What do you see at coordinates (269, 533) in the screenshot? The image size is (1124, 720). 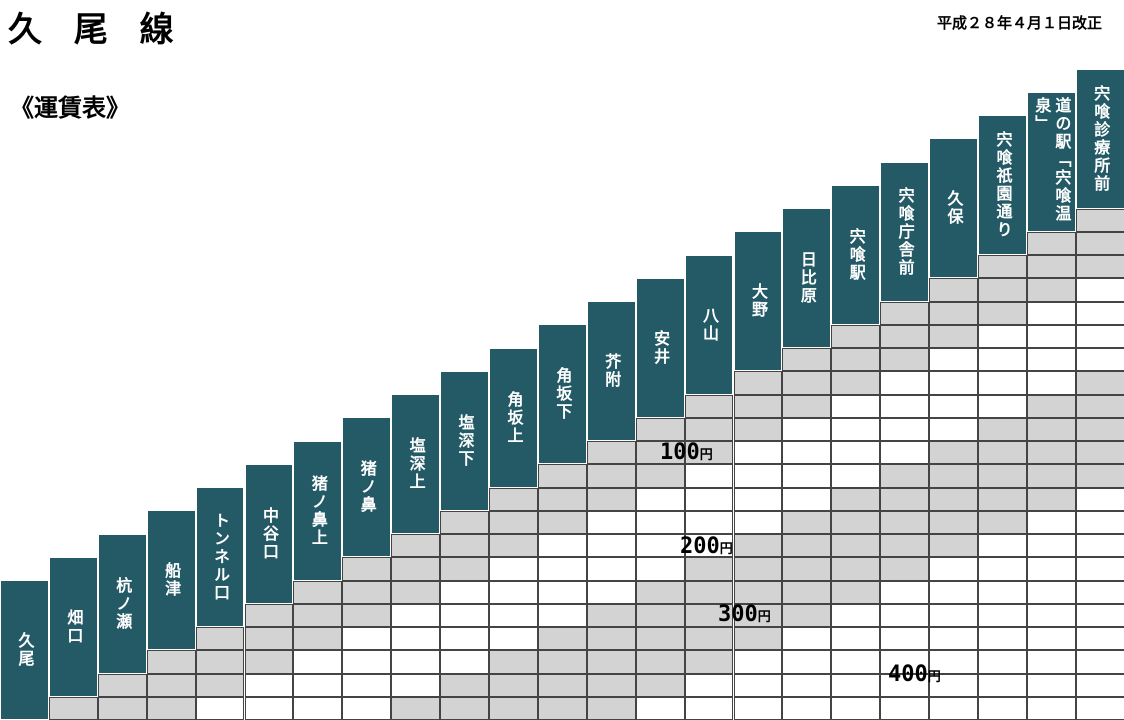 I see `station-header: 中谷口` at bounding box center [269, 533].